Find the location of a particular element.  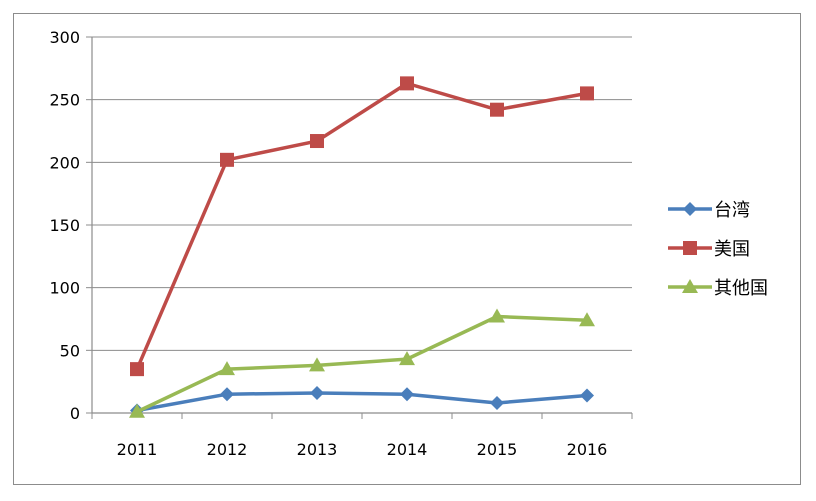

legend-label: 其他国 is located at coordinates (741, 288).